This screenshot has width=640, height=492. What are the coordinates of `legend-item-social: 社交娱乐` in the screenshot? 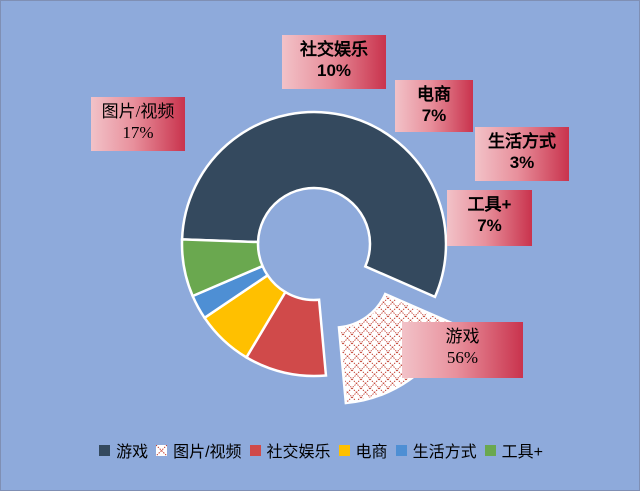 It's located at (290, 450).